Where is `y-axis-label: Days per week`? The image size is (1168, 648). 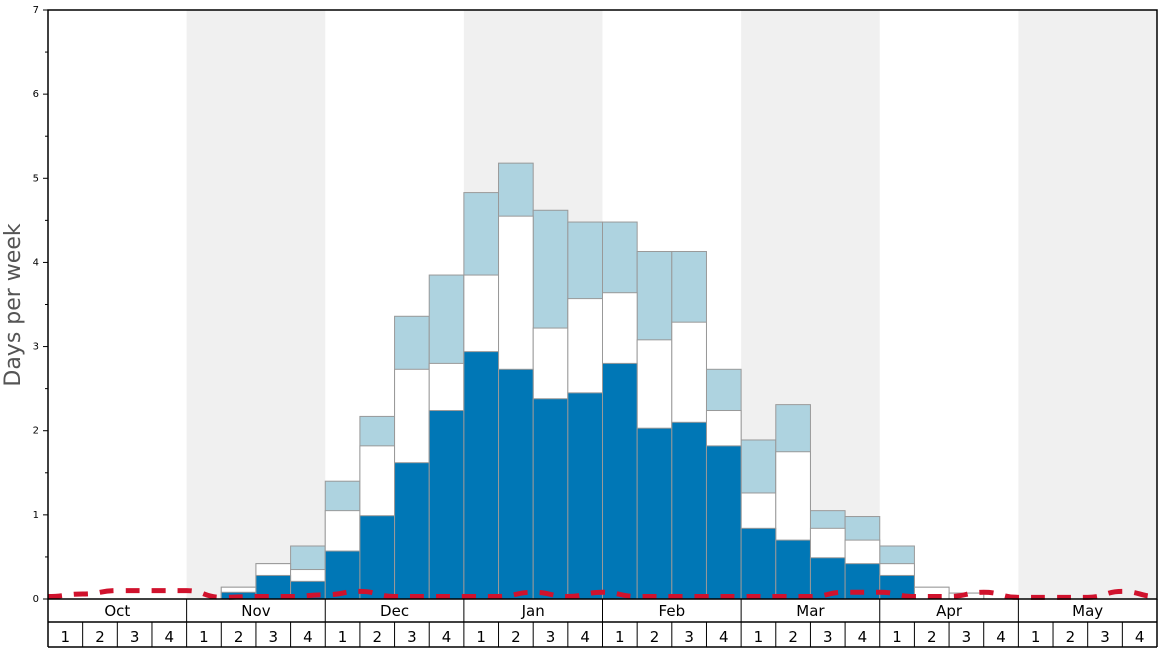
y-axis-label: Days per week is located at coordinates (13, 304).